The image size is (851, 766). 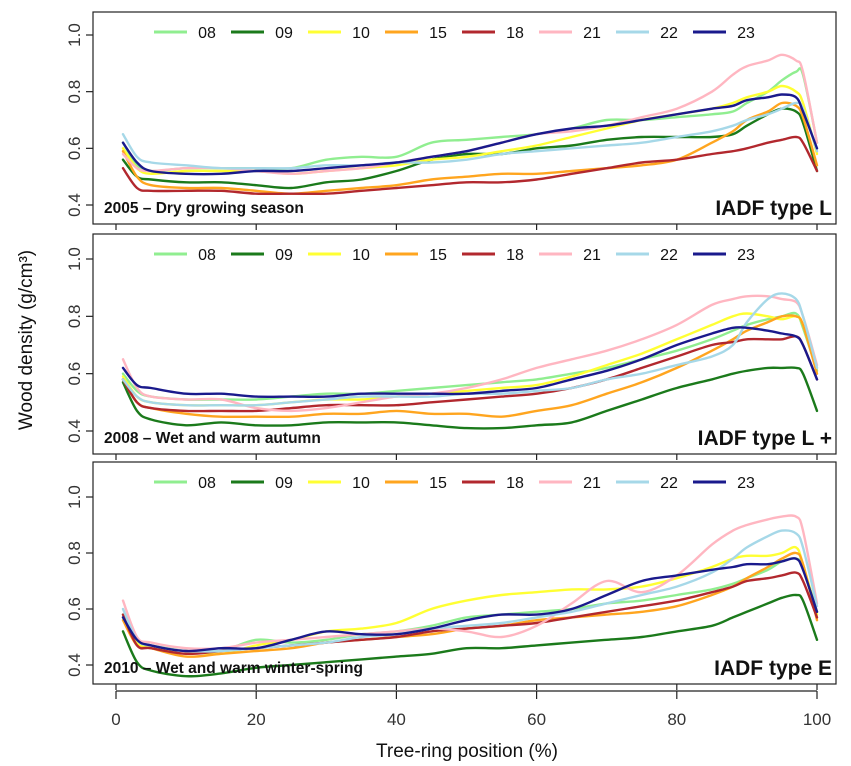 What do you see at coordinates (212, 438) in the screenshot?
I see `panel-condition-label: 2008 – Wet and warm autumn` at bounding box center [212, 438].